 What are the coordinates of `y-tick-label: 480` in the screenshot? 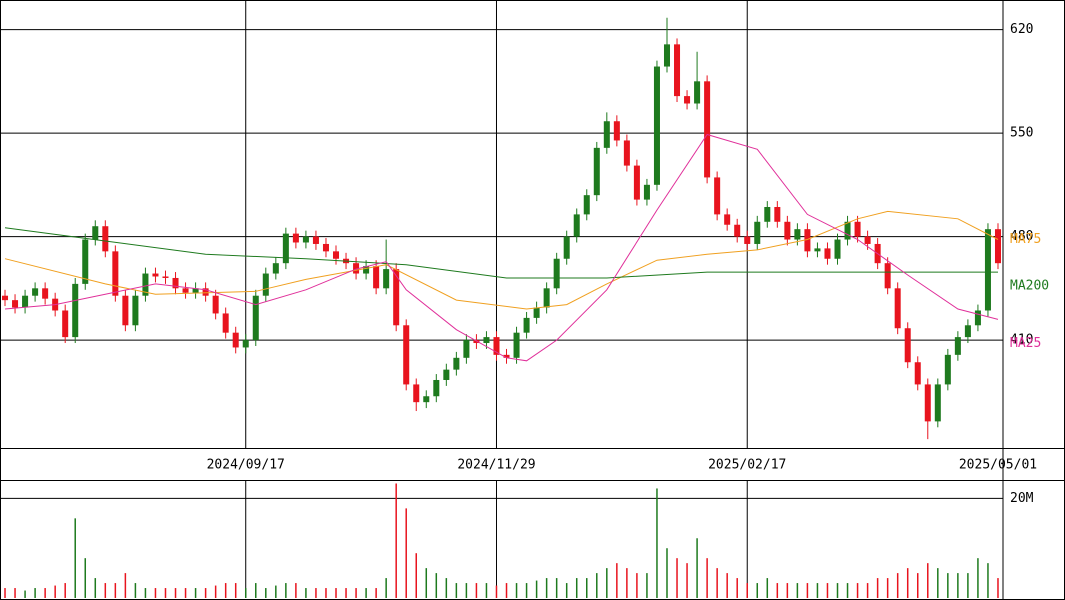 It's located at (1021, 236).